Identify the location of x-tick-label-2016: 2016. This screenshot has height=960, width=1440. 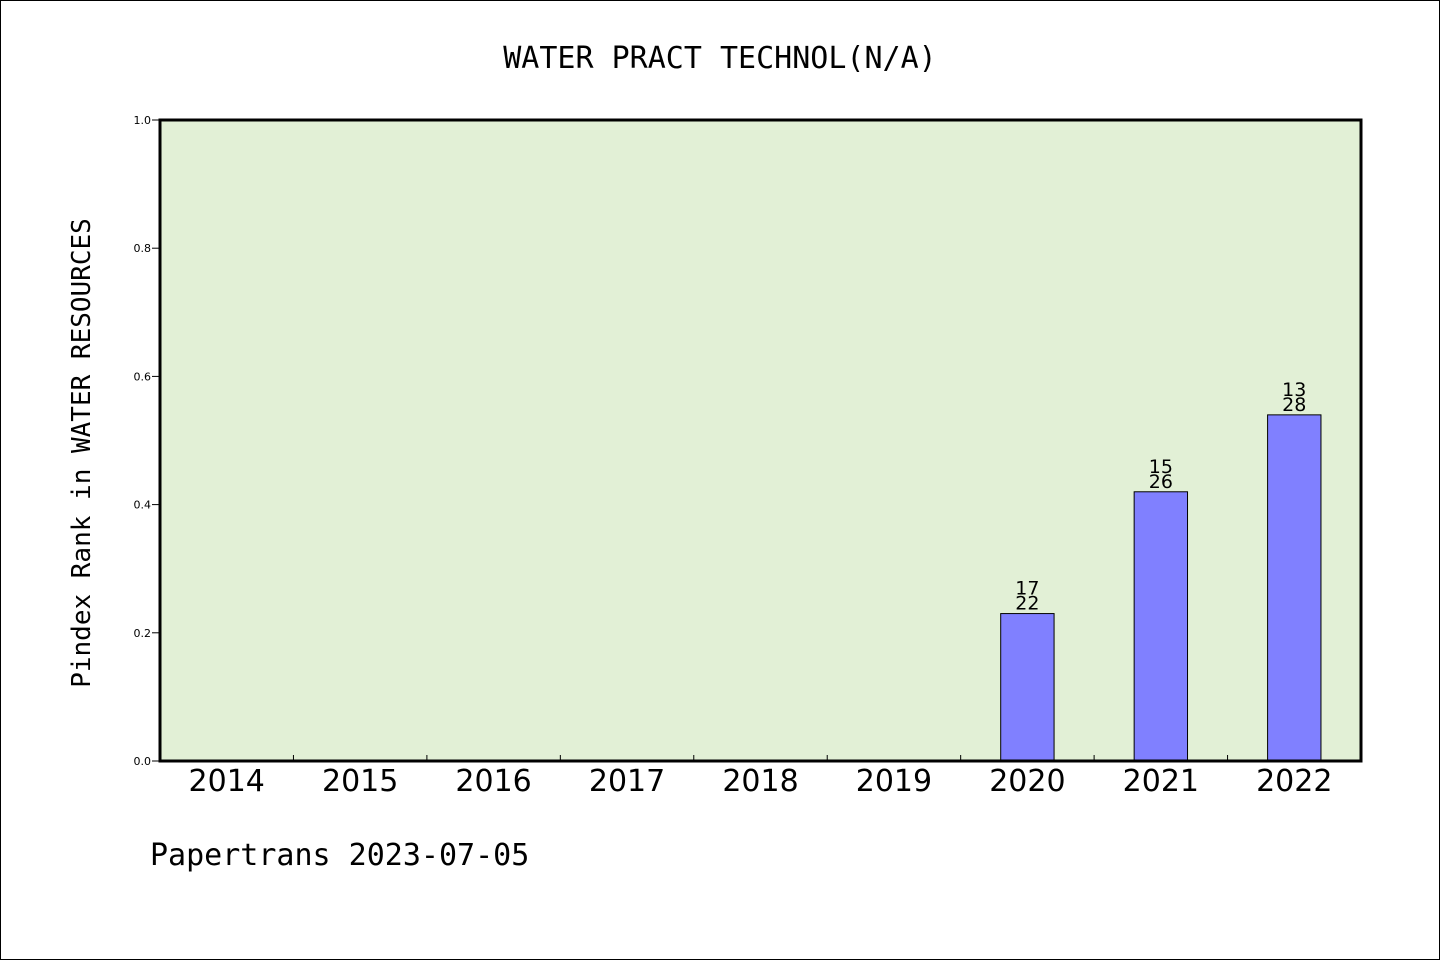
(493, 781).